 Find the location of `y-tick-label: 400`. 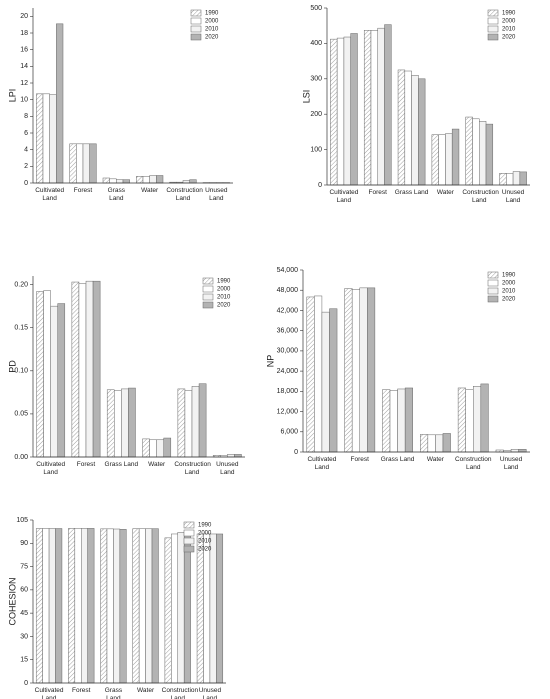

y-tick-label: 400 is located at coordinates (316, 43).